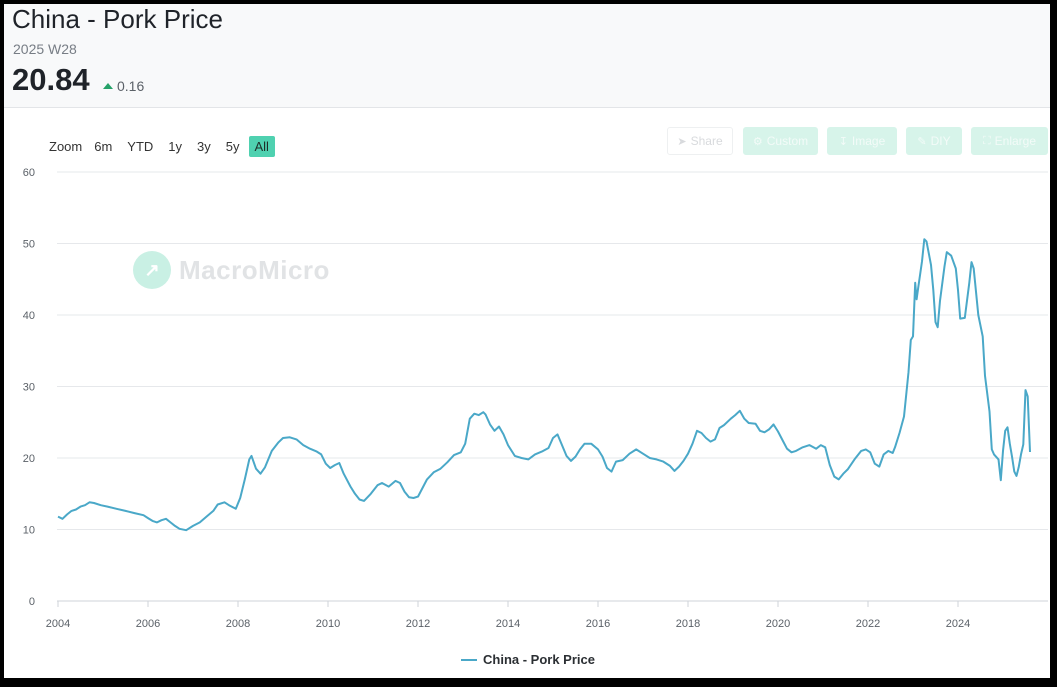 This screenshot has height=687, width=1057. Describe the element at coordinates (688, 624) in the screenshot. I see `x-tick-label: 2018` at that location.